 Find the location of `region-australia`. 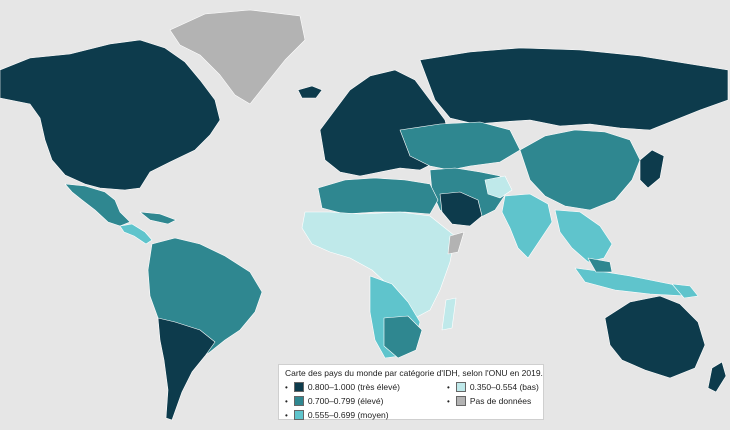

region-australia is located at coordinates (655, 337).